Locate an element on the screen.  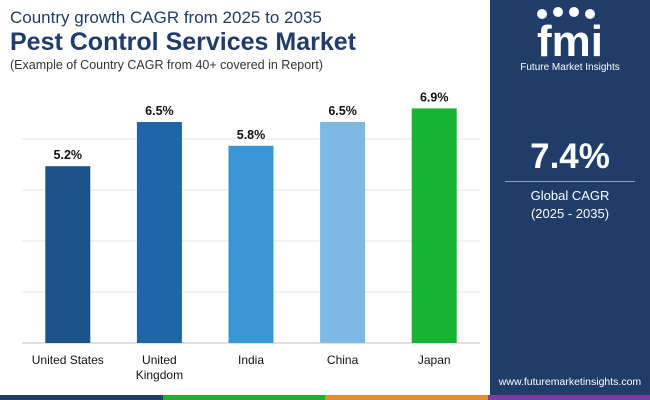
data-label: 5.2% is located at coordinates (68, 155).